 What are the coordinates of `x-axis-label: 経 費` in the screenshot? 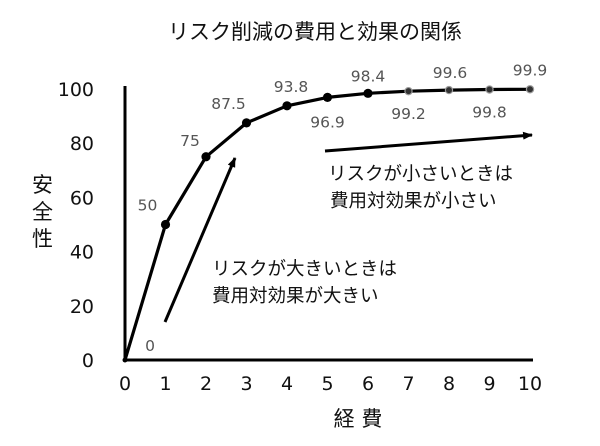 It's located at (358, 419).